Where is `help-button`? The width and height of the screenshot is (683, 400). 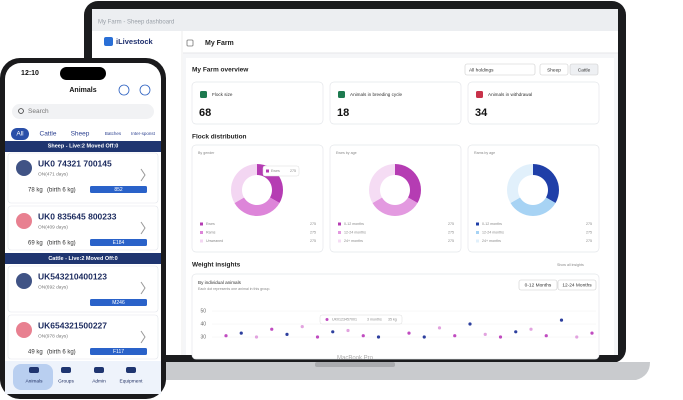 help-button is located at coordinates (124, 90).